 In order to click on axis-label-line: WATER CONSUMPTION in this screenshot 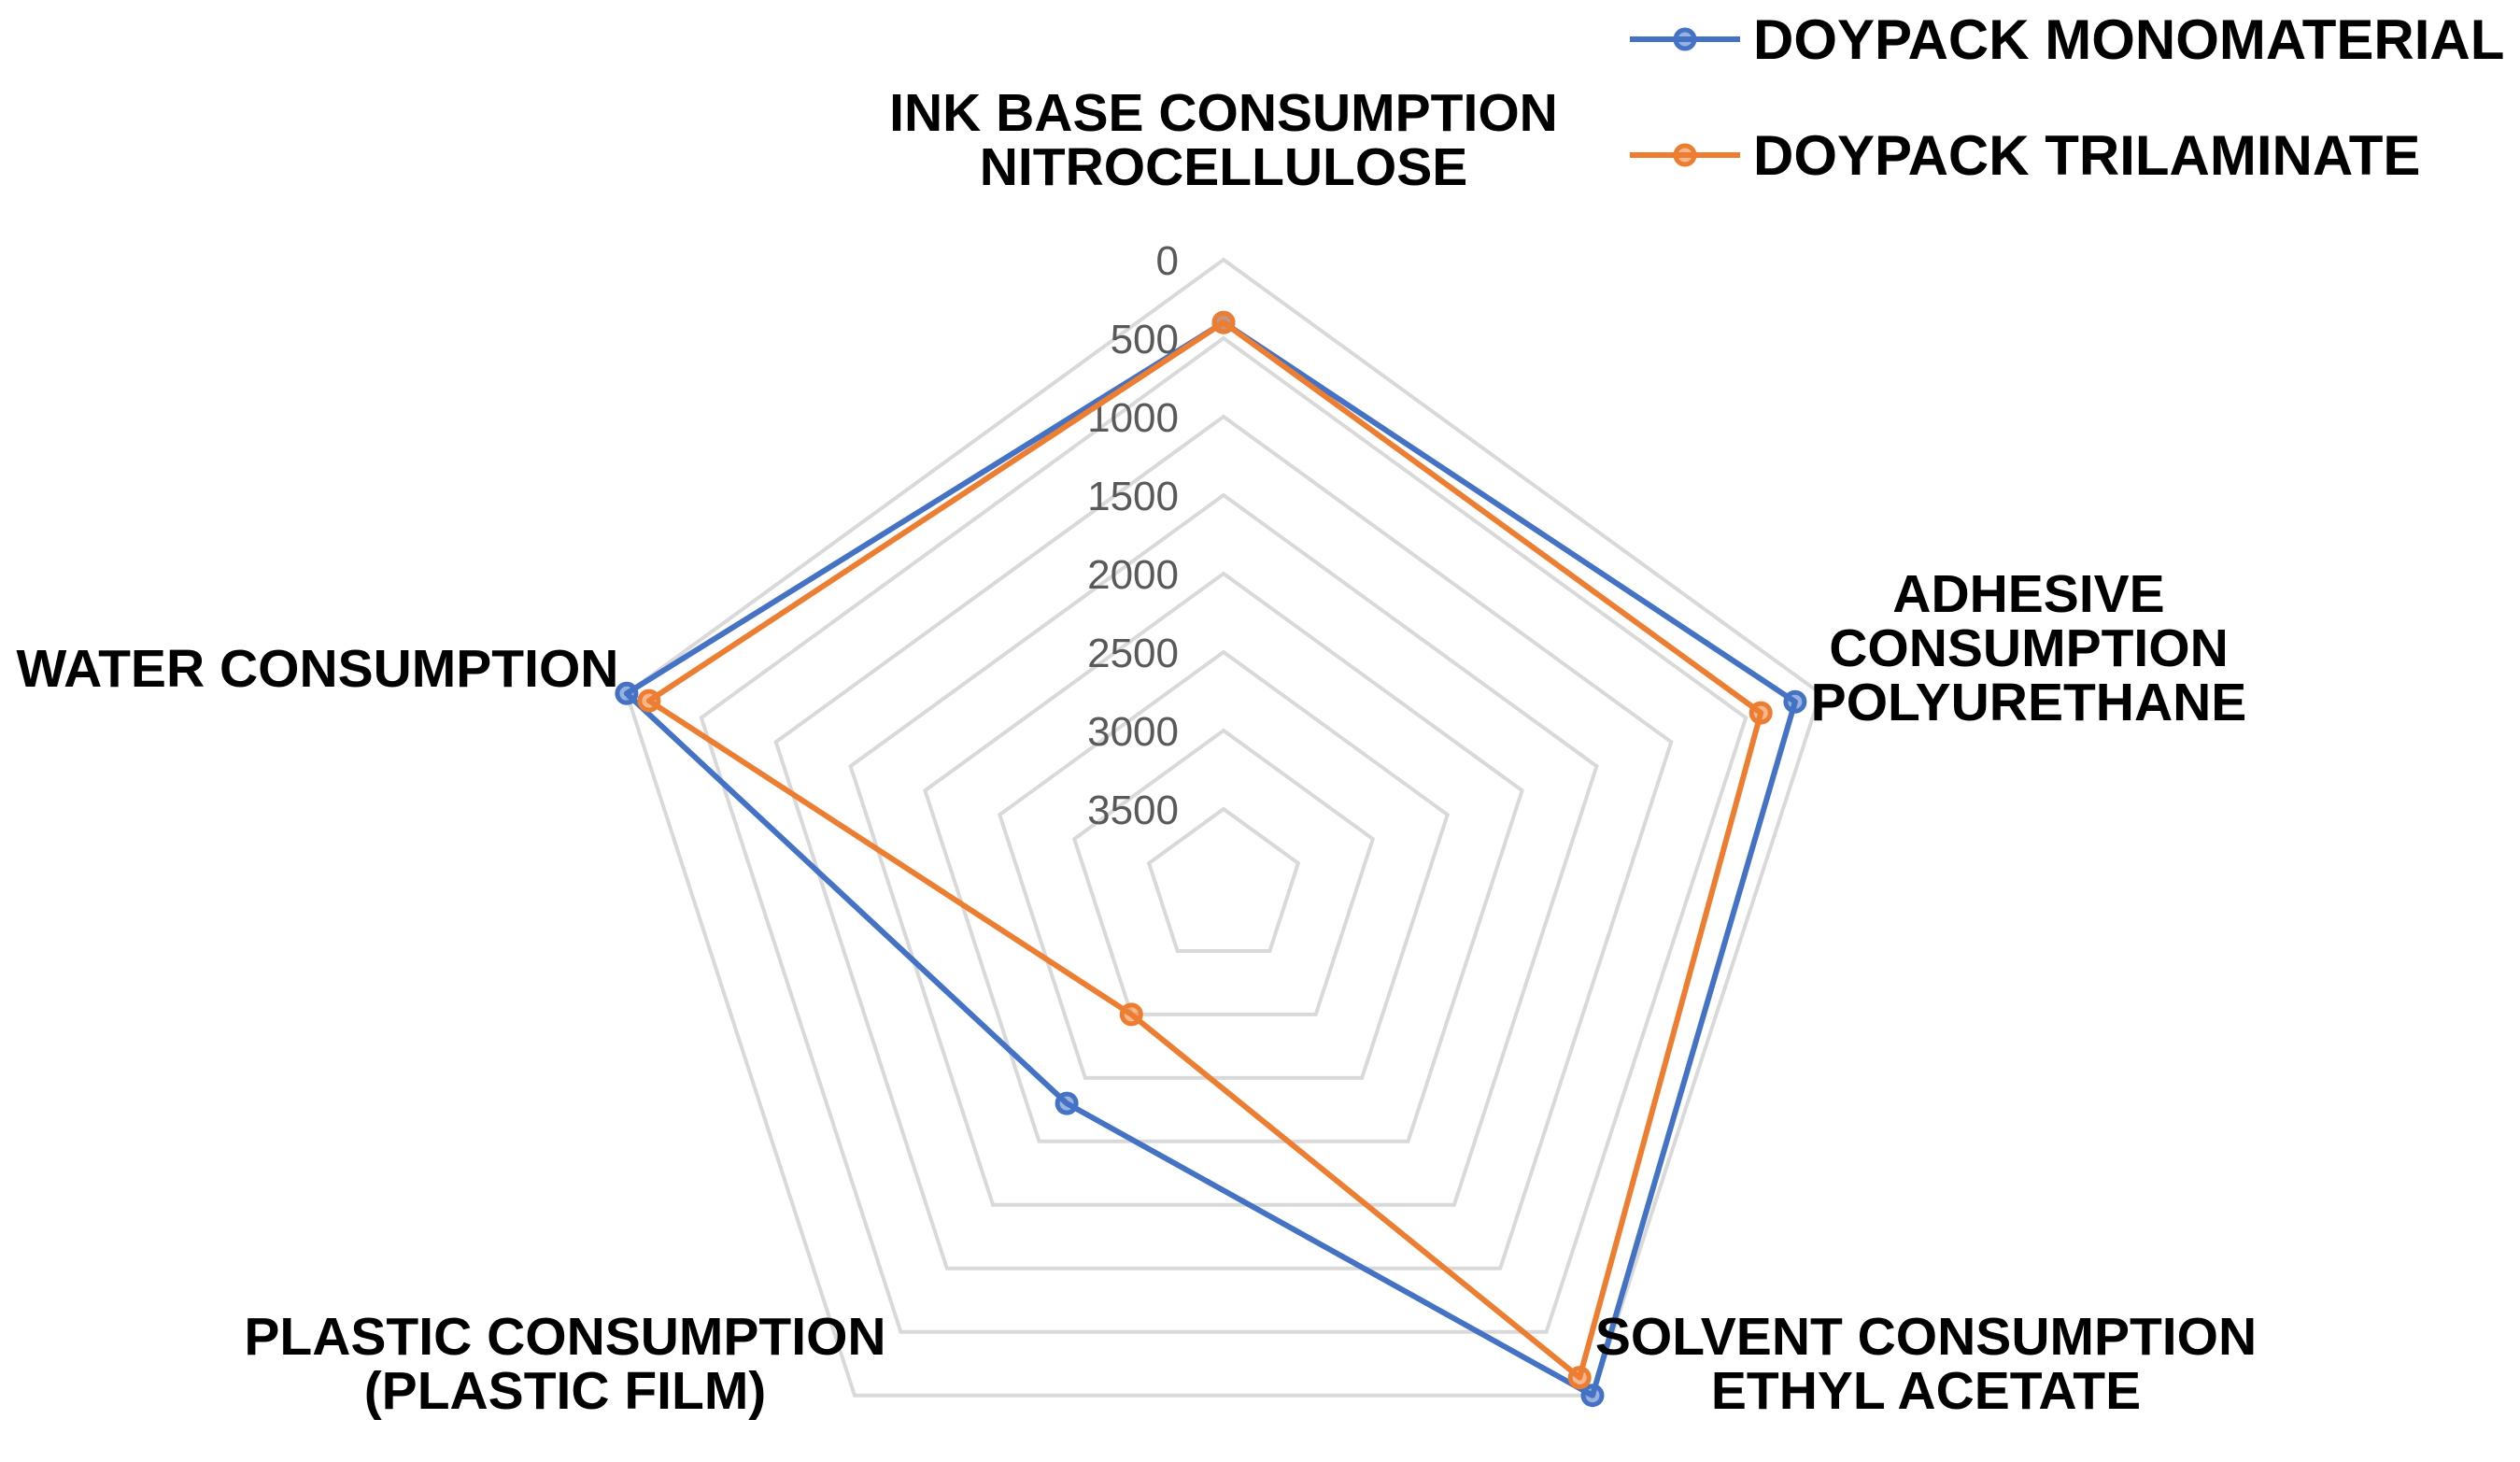, I will do `click(318, 669)`.